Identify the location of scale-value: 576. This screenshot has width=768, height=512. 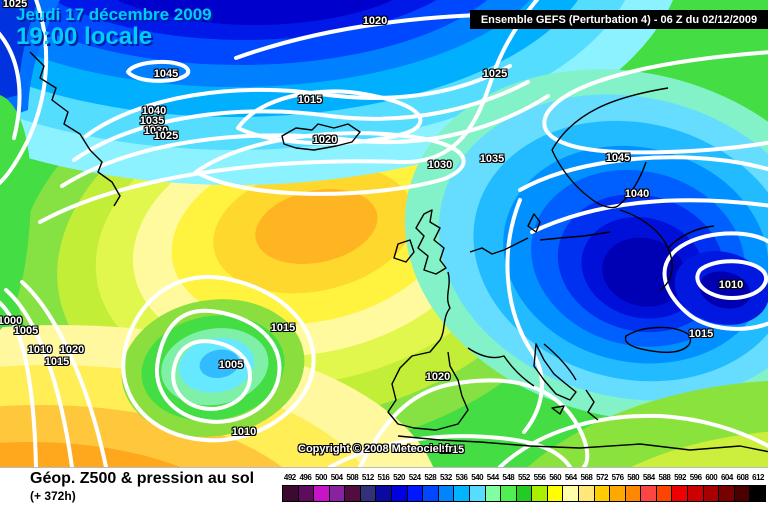
(617, 477).